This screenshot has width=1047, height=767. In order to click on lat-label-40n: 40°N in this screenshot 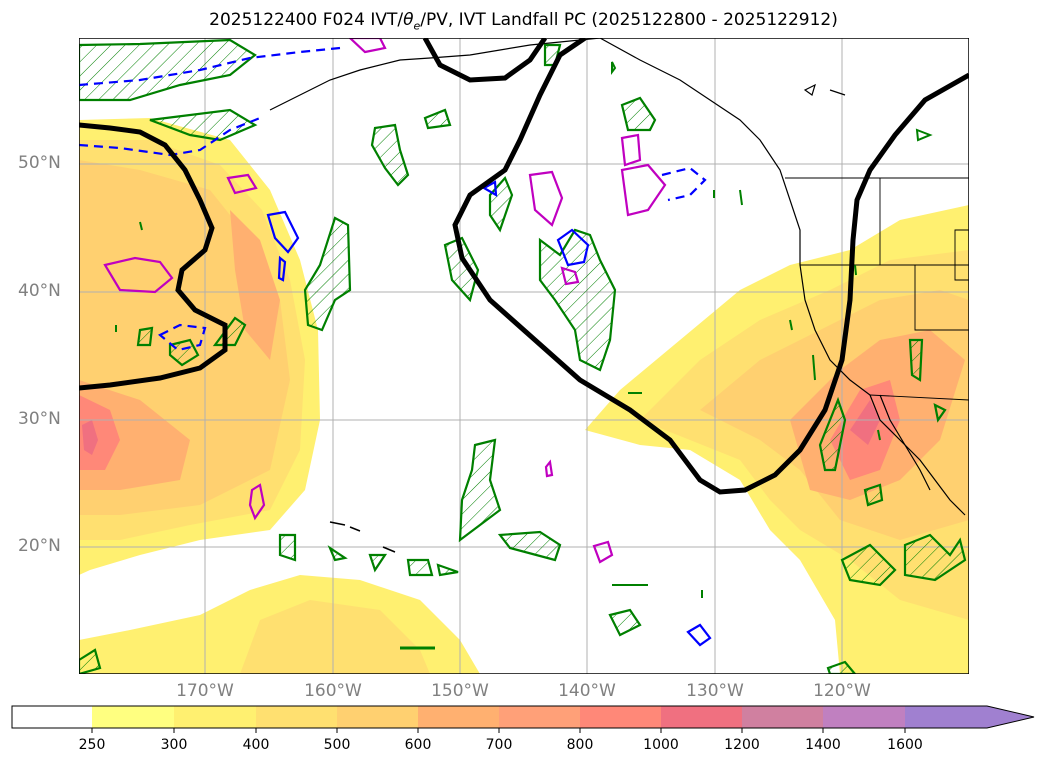, I will do `click(39, 291)`.